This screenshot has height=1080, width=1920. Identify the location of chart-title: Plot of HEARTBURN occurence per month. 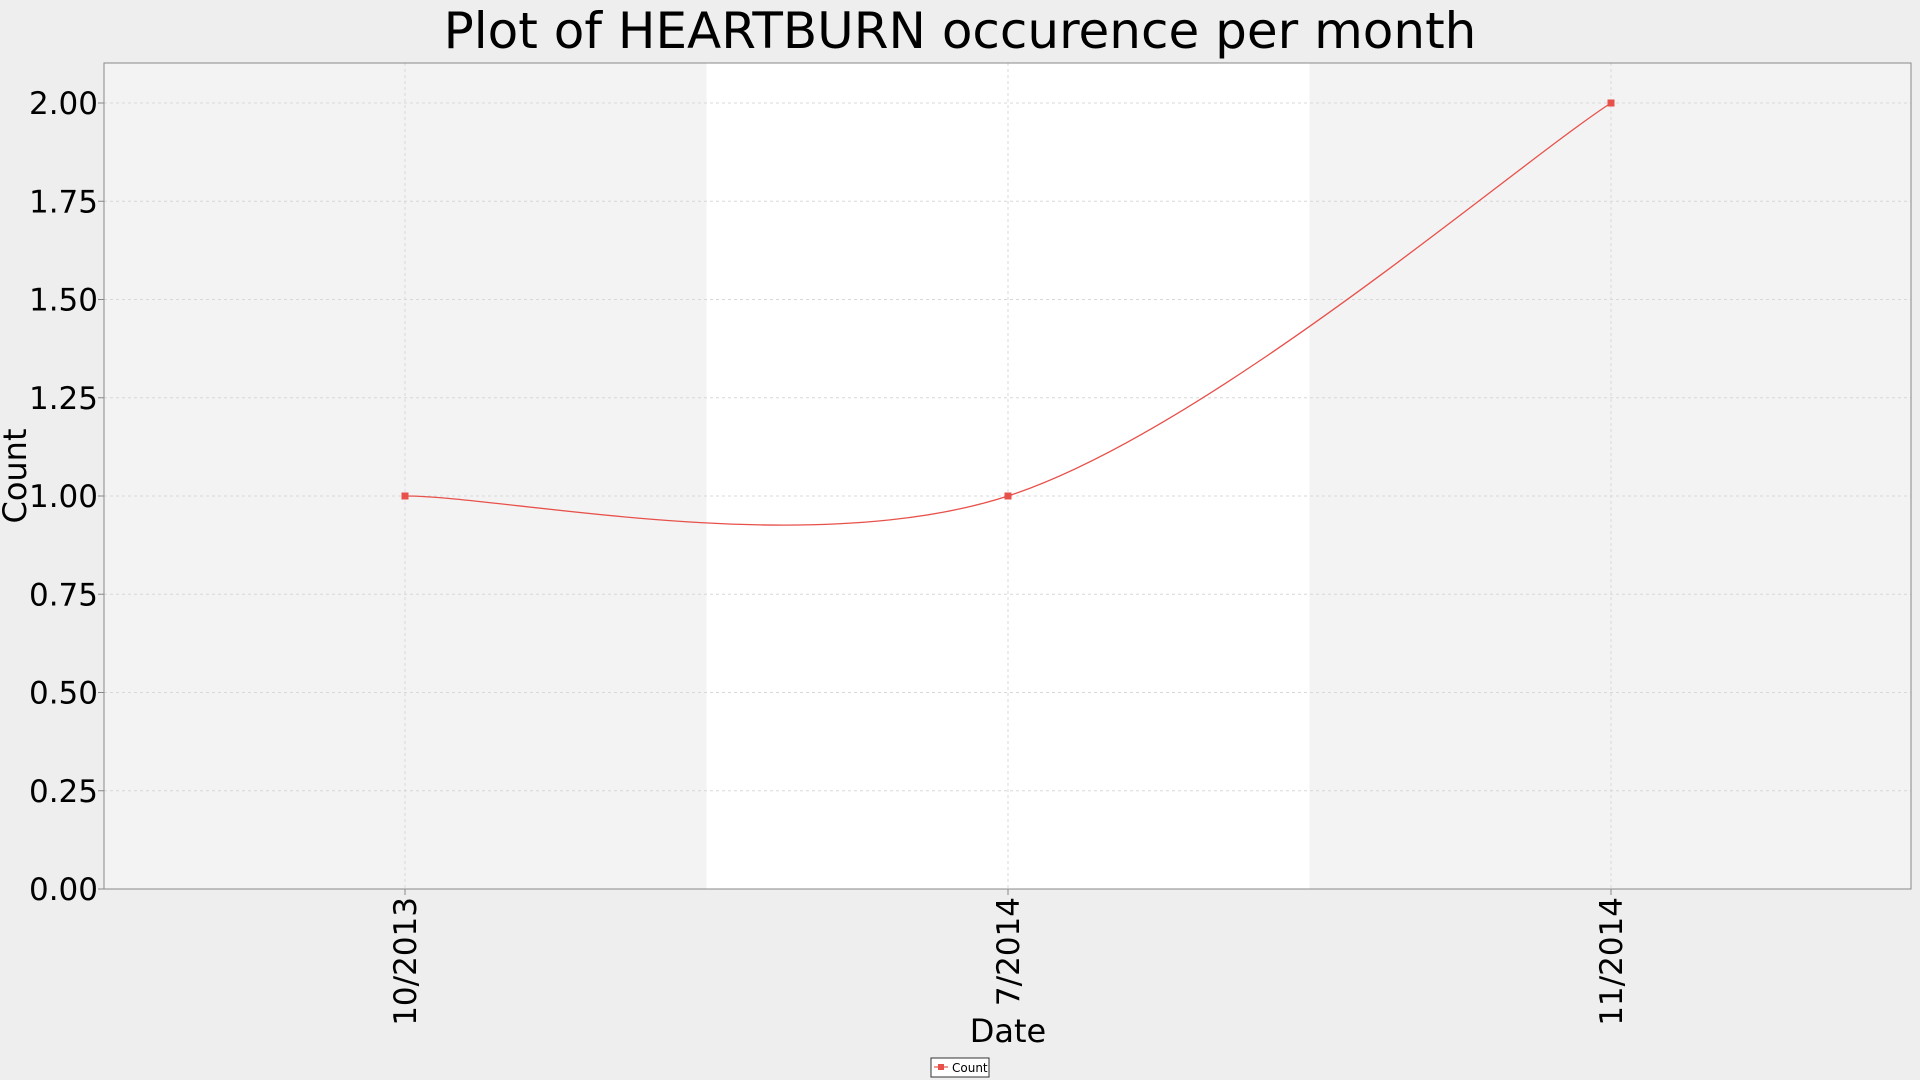
(960, 31).